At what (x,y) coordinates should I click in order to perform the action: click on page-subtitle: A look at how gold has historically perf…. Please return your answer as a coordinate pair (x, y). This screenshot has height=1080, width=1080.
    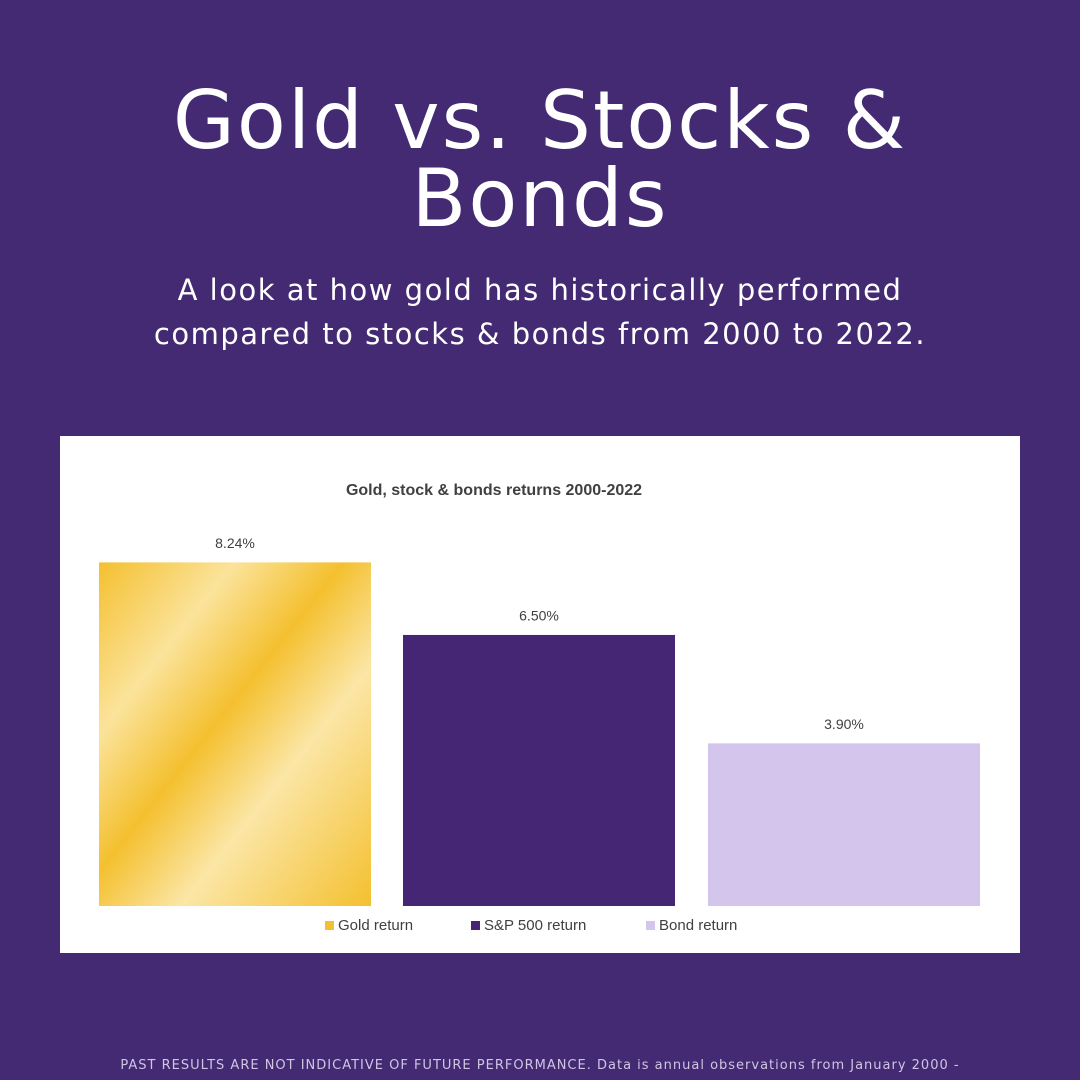
    Looking at the image, I should click on (540, 312).